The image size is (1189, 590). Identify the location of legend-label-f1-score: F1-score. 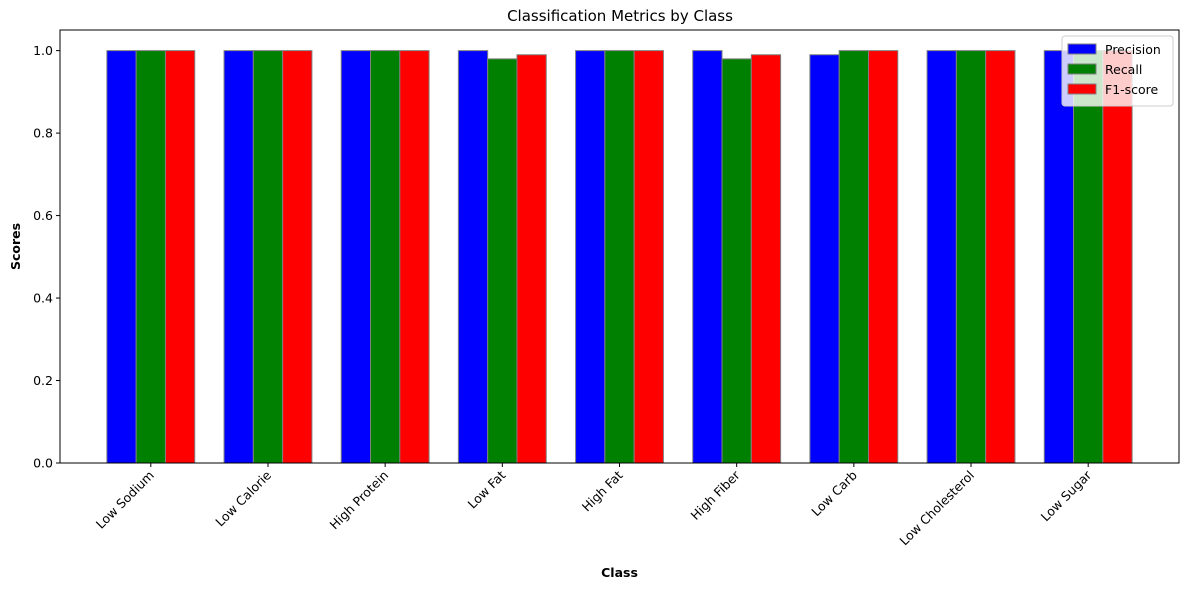
(1132, 89).